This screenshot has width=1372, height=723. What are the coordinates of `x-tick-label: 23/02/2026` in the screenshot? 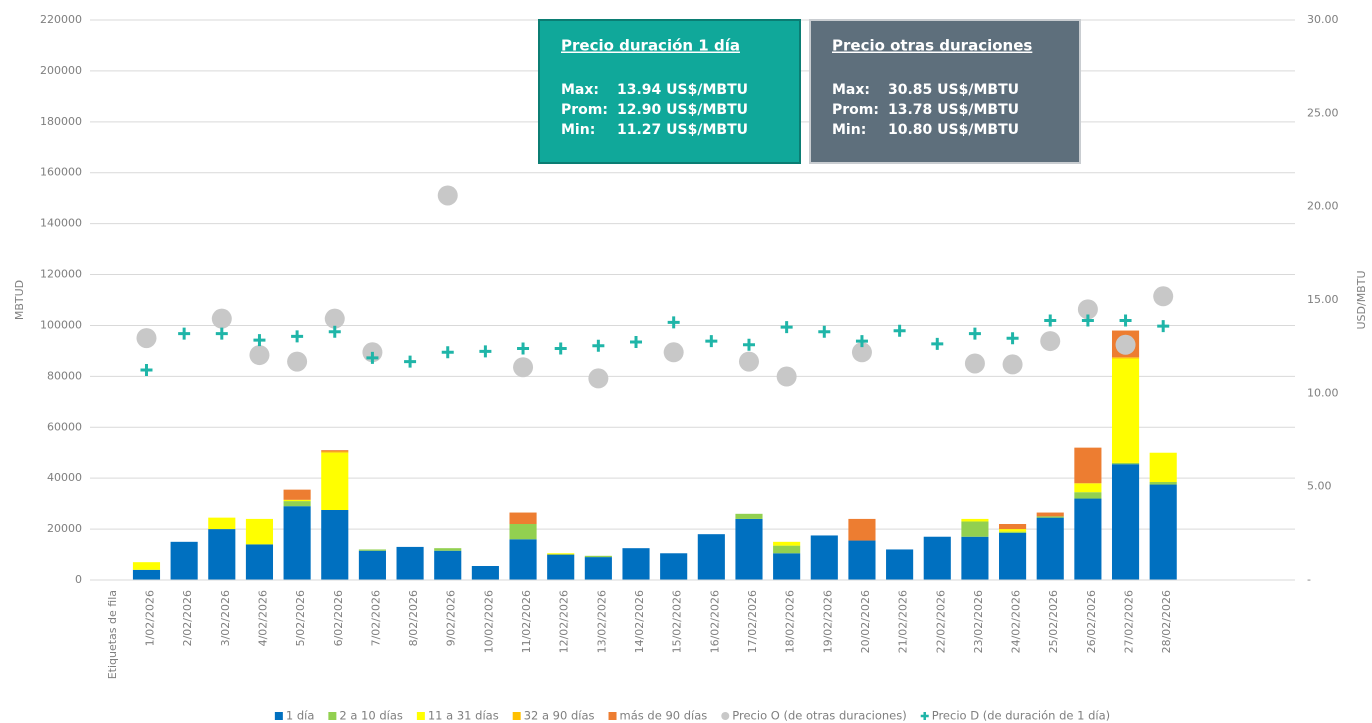 It's located at (978, 621).